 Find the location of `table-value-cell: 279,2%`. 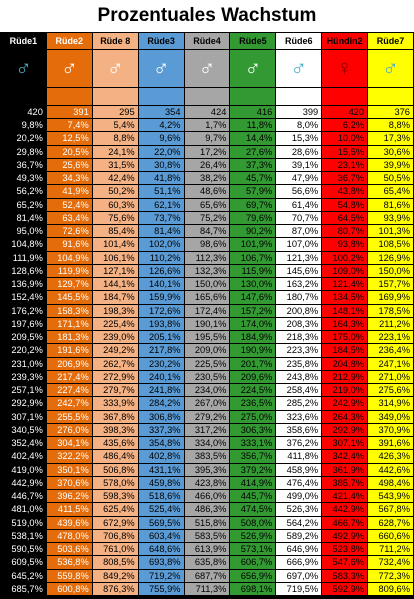

table-value-cell: 279,2% is located at coordinates (207, 416).